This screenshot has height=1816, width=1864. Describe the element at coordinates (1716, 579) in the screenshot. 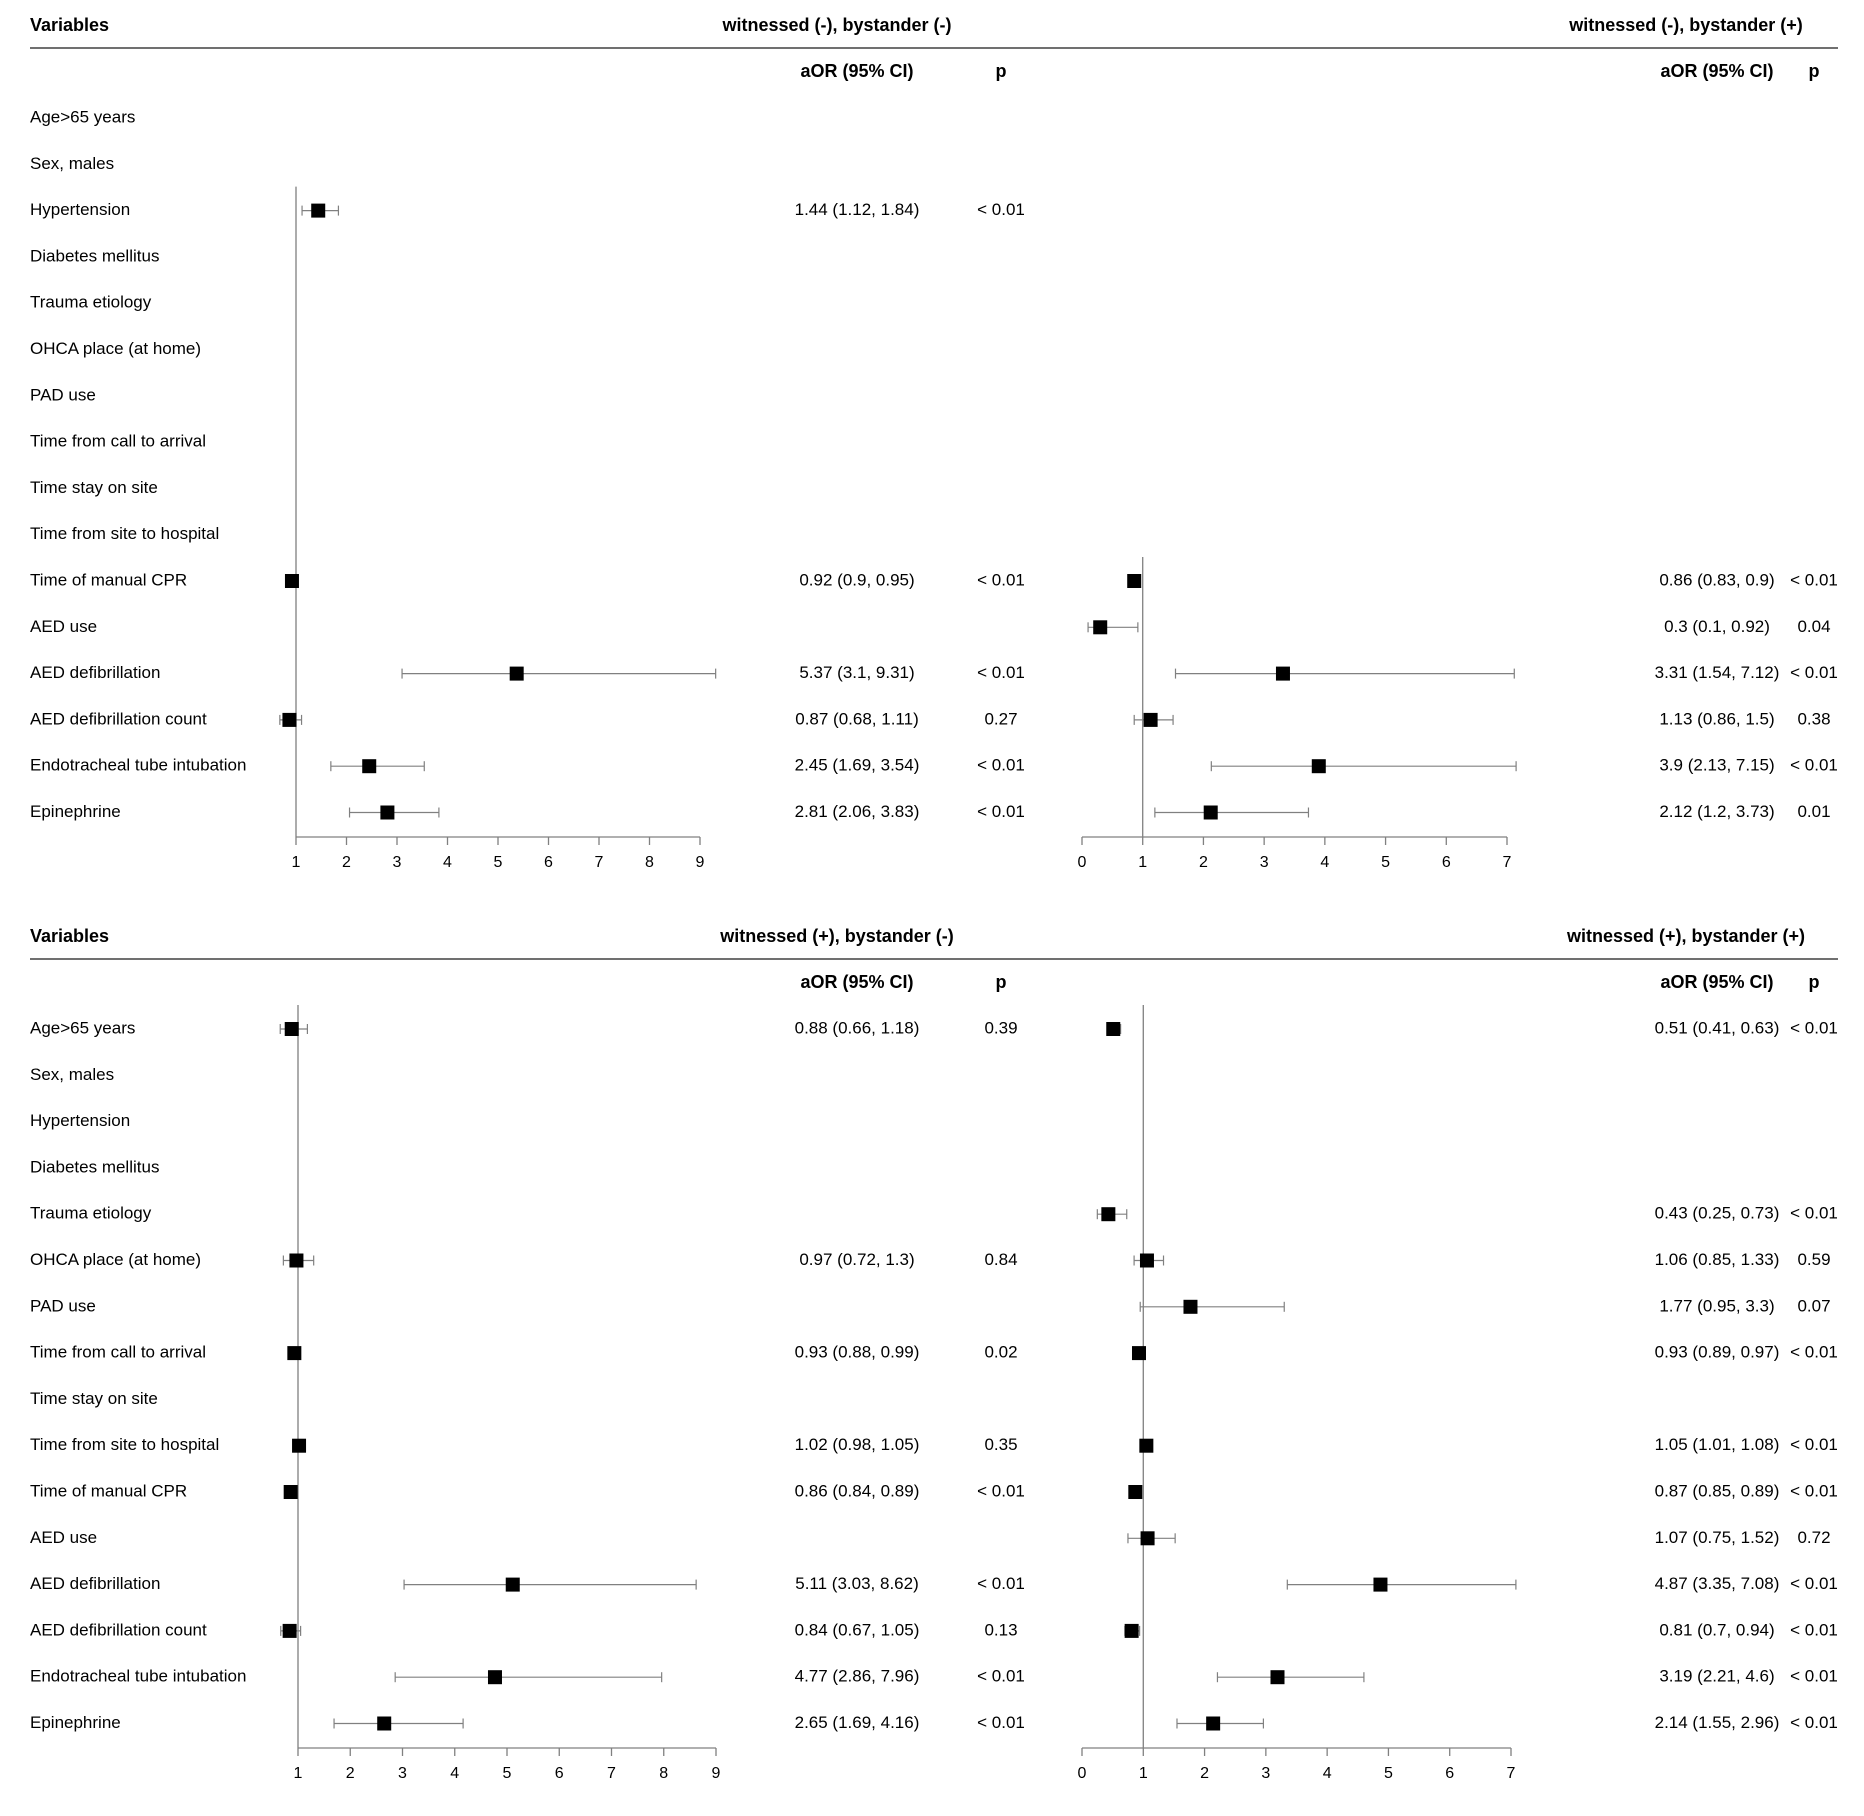

I see `aor-value: 0.86 (0.83, 0.9)` at that location.